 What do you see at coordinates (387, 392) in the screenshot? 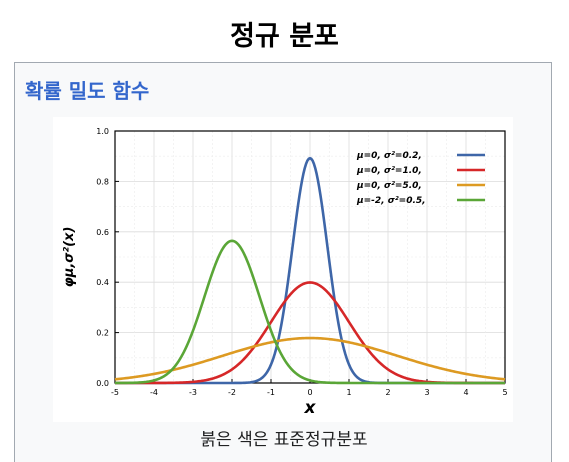
I see `x-tick-label: 2` at bounding box center [387, 392].